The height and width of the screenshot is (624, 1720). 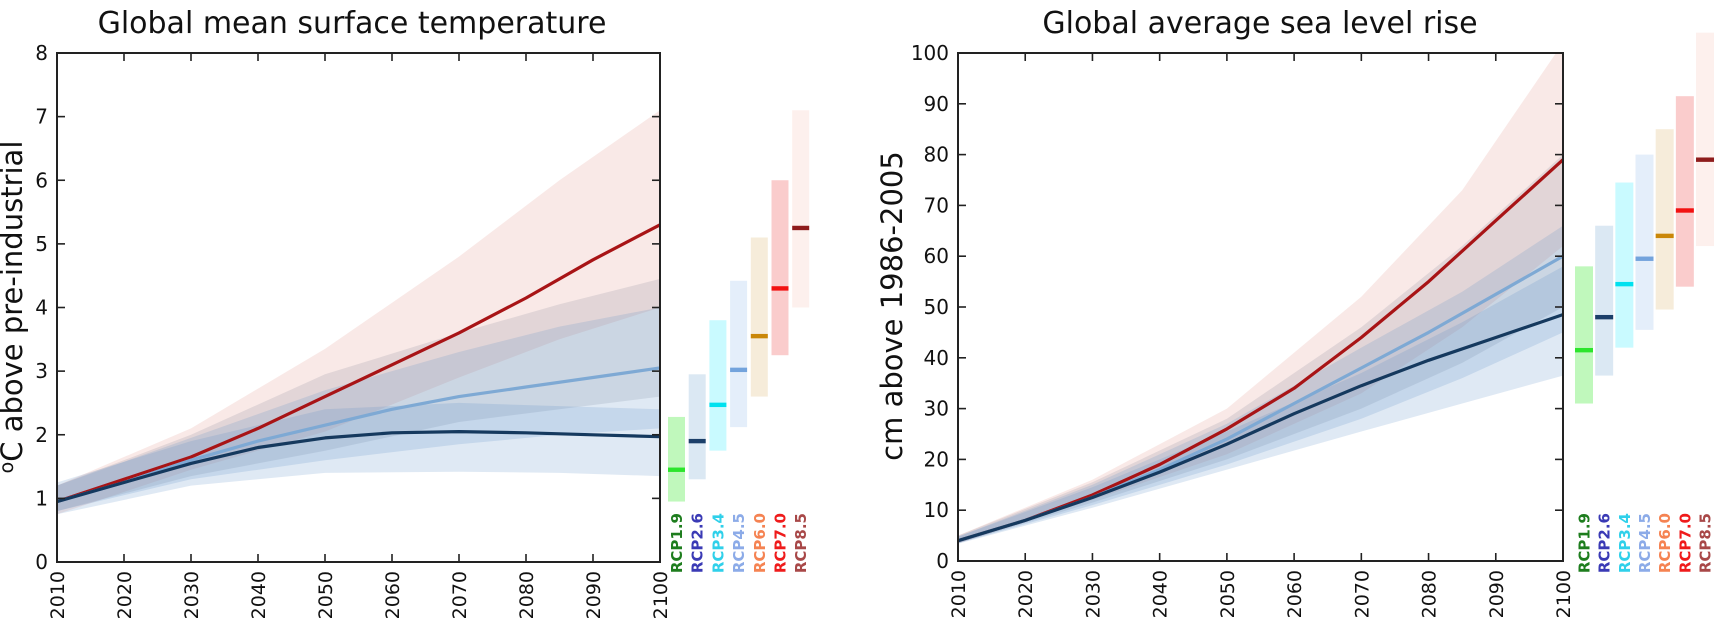 What do you see at coordinates (41, 244) in the screenshot?
I see `y-tick-label: 5` at bounding box center [41, 244].